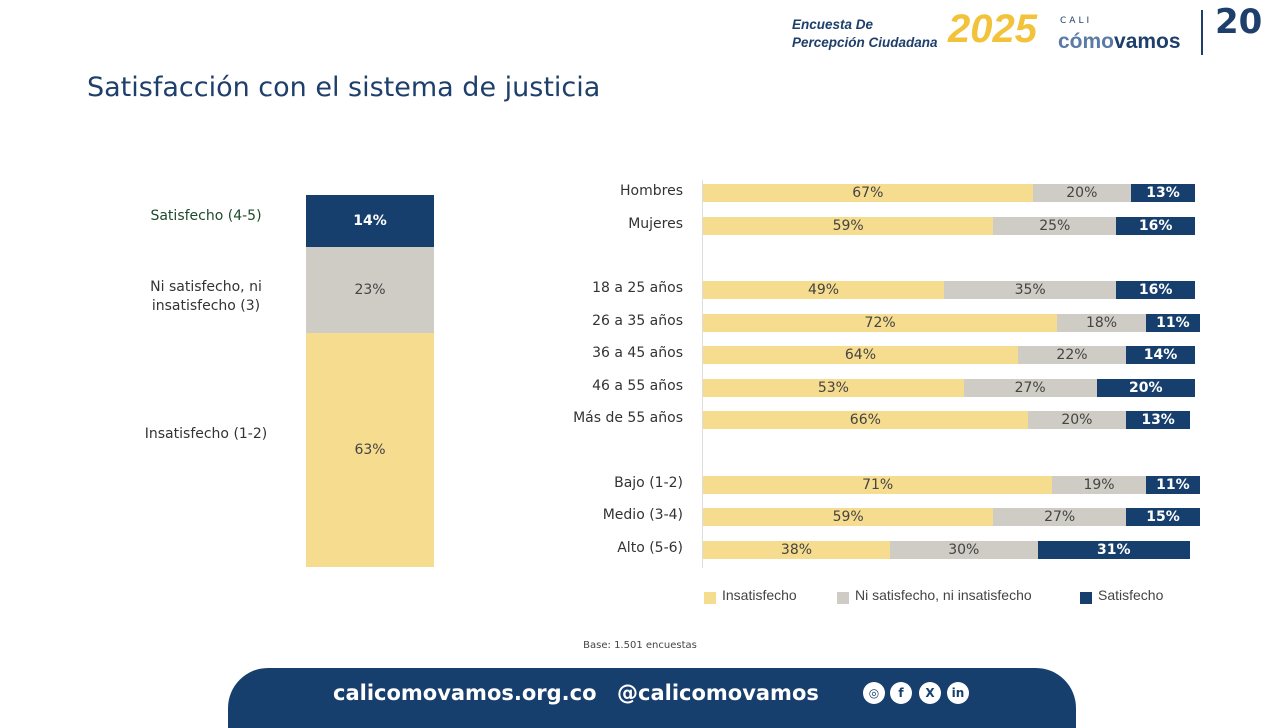  Describe the element at coordinates (370, 449) in the screenshot. I see `bar-segment: 63%` at that location.